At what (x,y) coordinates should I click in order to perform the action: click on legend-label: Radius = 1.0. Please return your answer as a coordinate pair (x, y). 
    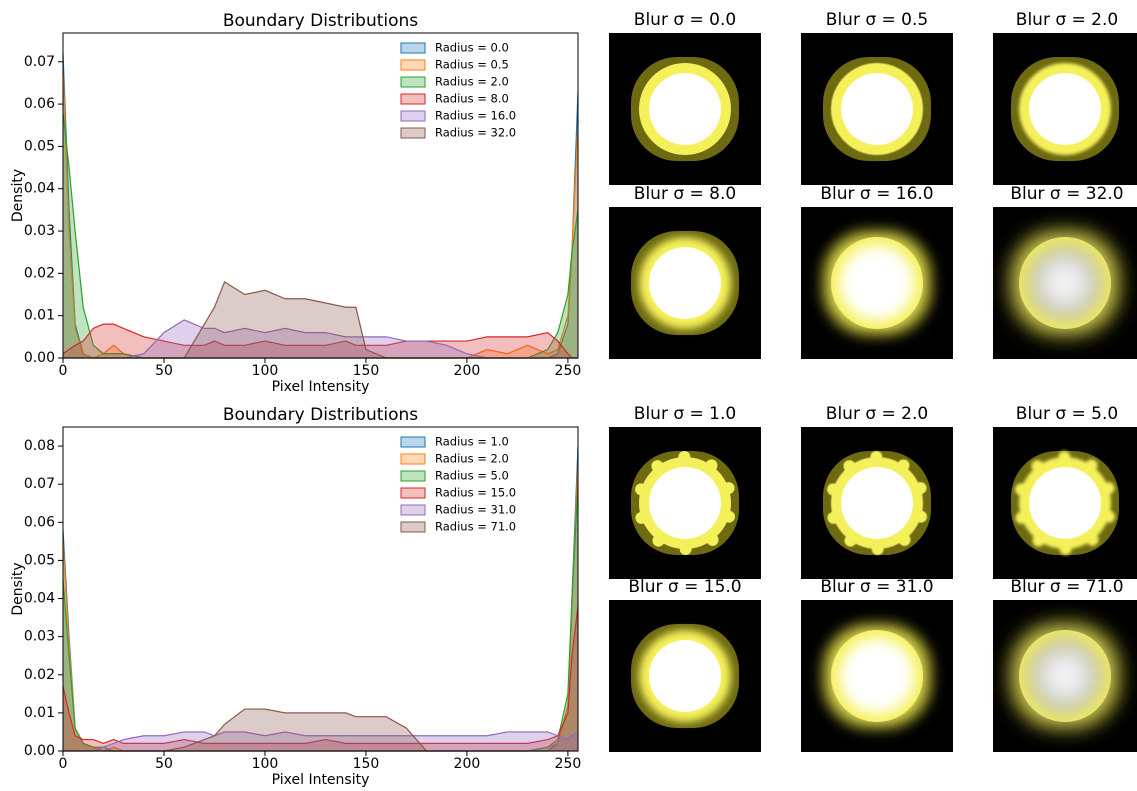
    Looking at the image, I should click on (472, 442).